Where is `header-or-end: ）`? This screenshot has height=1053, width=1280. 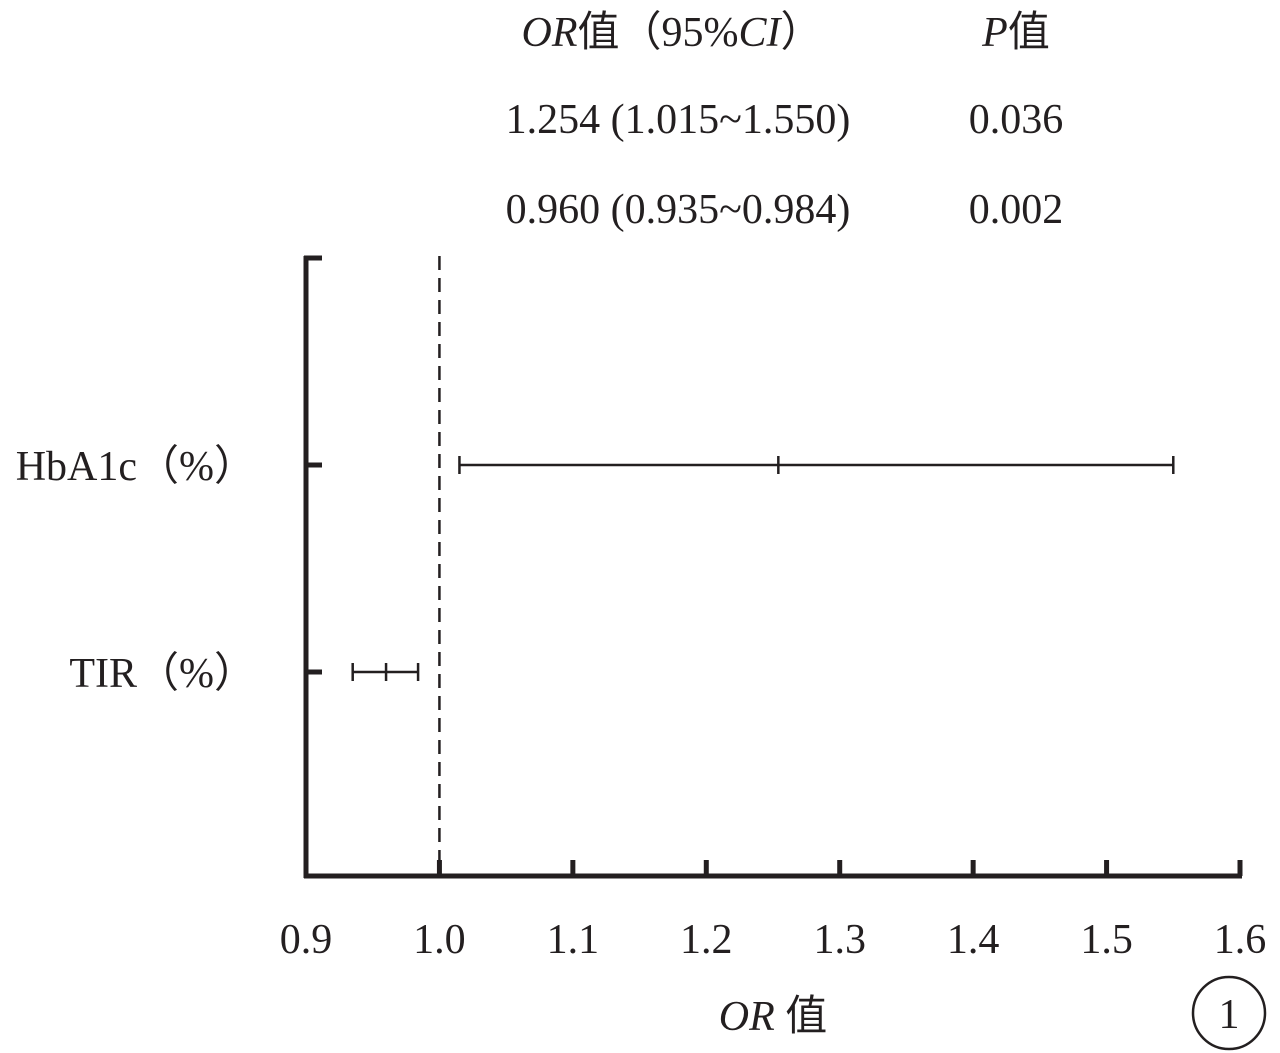
header-or-end: ） is located at coordinates (801, 33).